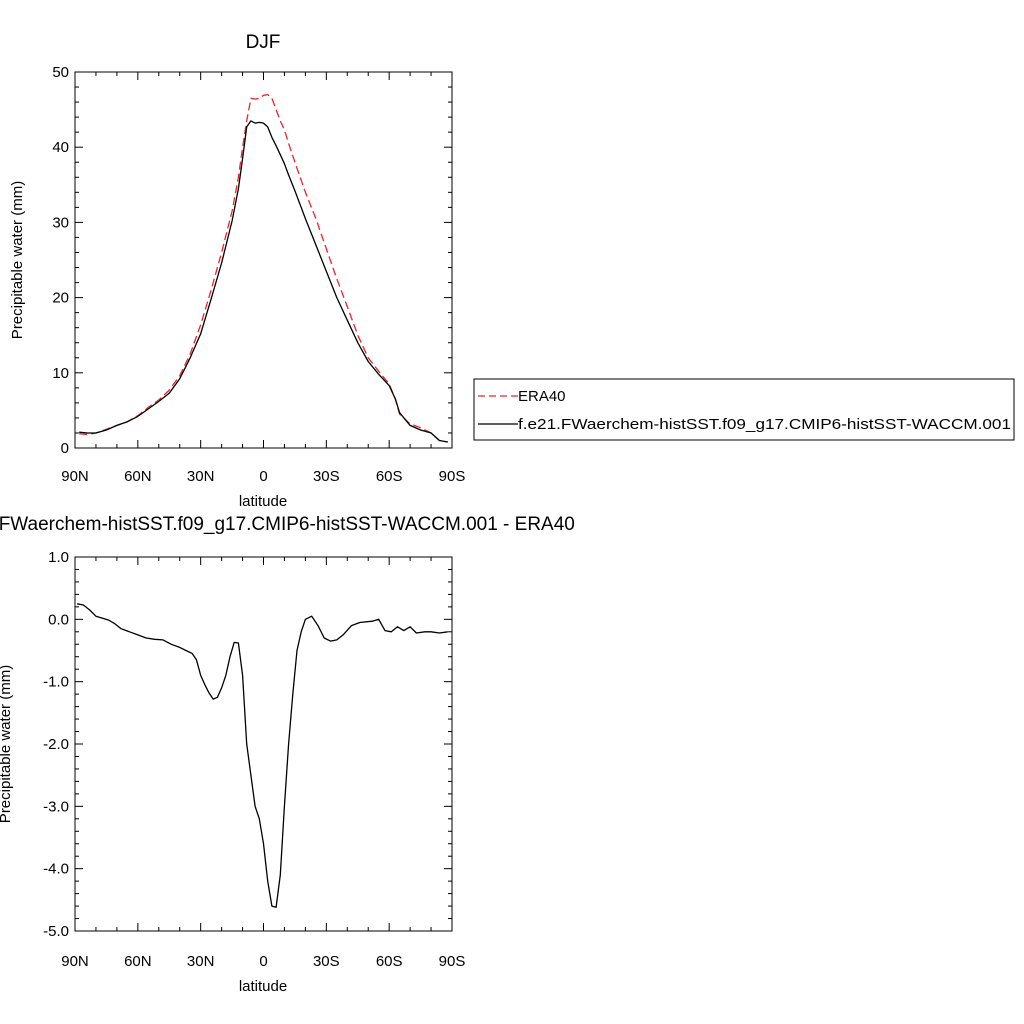 The image size is (1024, 1024). I want to click on bottom-x-tick-label: 60S, so click(389, 961).